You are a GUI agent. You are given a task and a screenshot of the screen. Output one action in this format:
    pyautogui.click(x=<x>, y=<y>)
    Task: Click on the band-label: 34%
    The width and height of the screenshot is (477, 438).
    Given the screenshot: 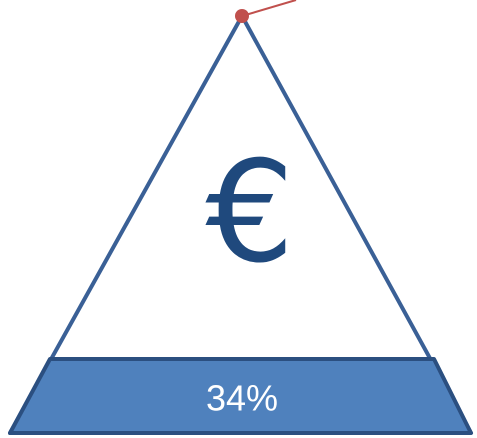 What is the action you would take?
    pyautogui.click(x=242, y=398)
    